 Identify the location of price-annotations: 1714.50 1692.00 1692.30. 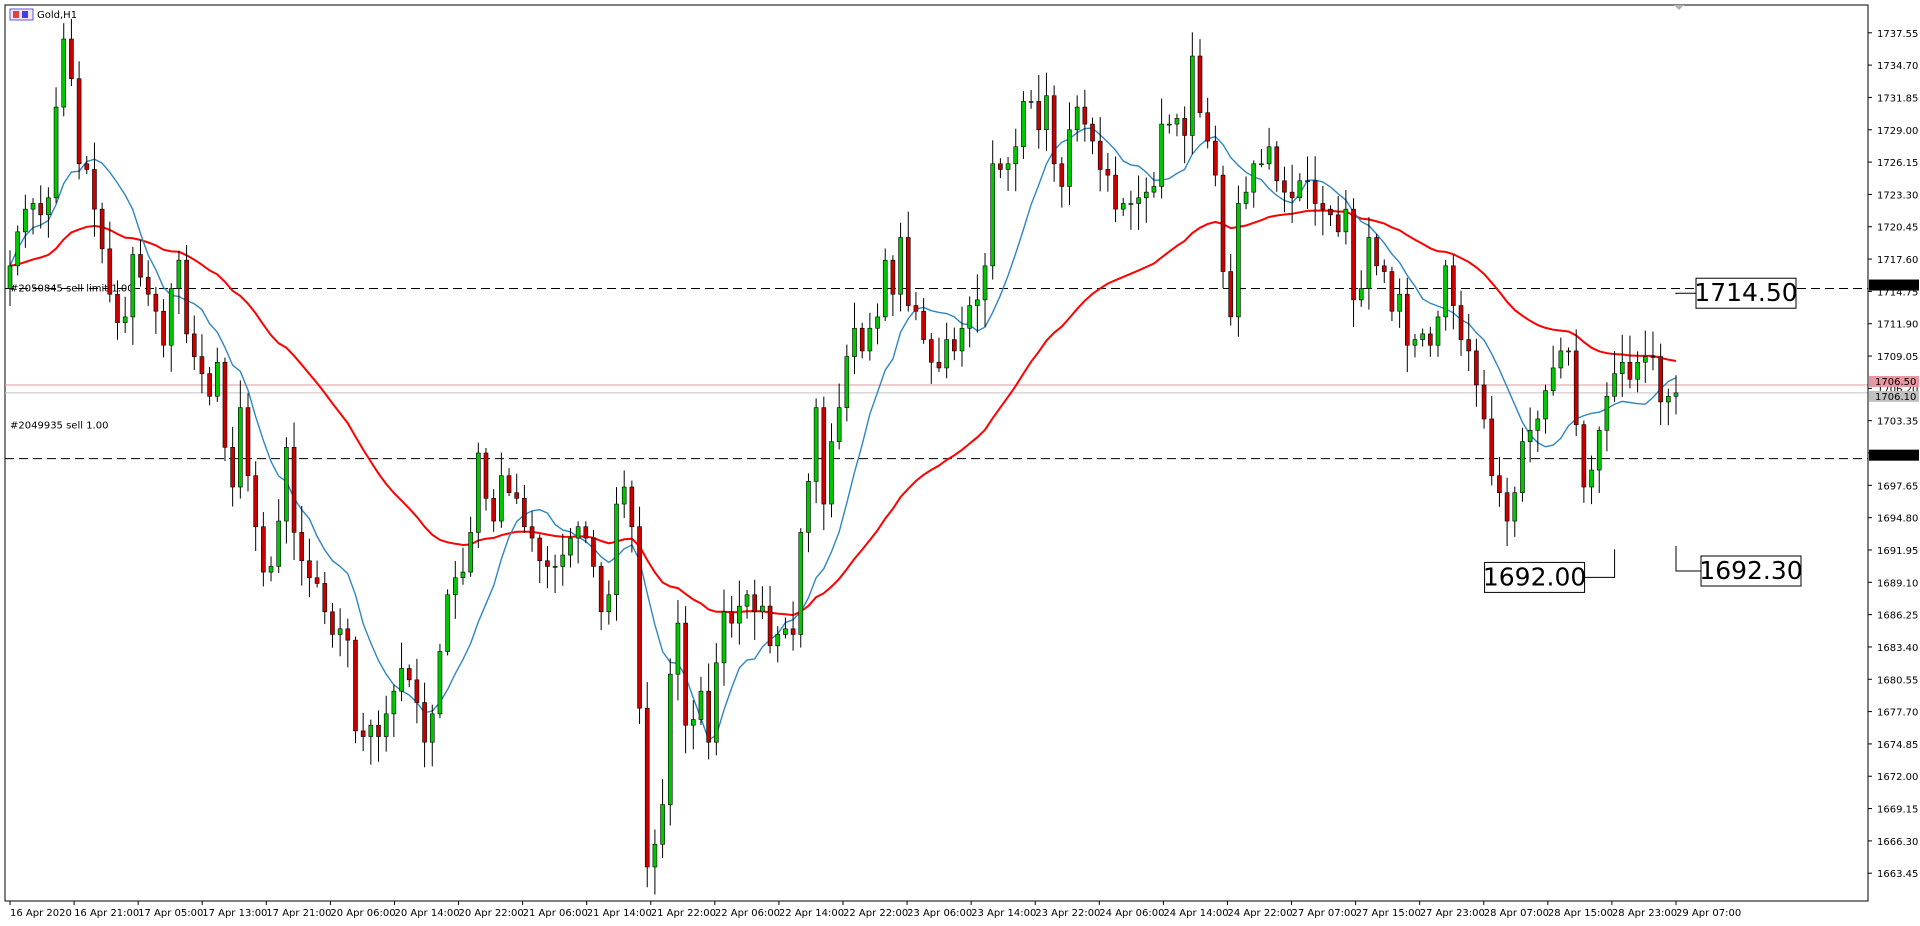
(1643, 435).